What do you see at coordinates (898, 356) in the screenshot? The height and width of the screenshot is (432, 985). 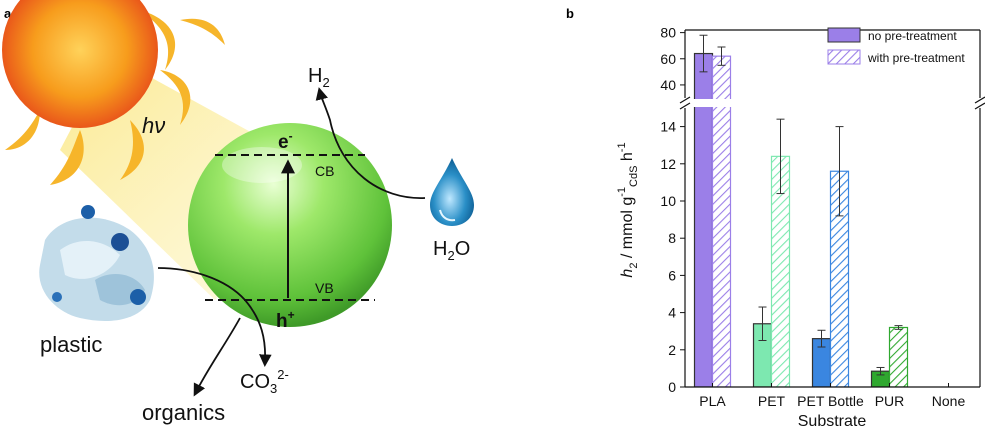 I see `bar-pur-pretreatment` at bounding box center [898, 356].